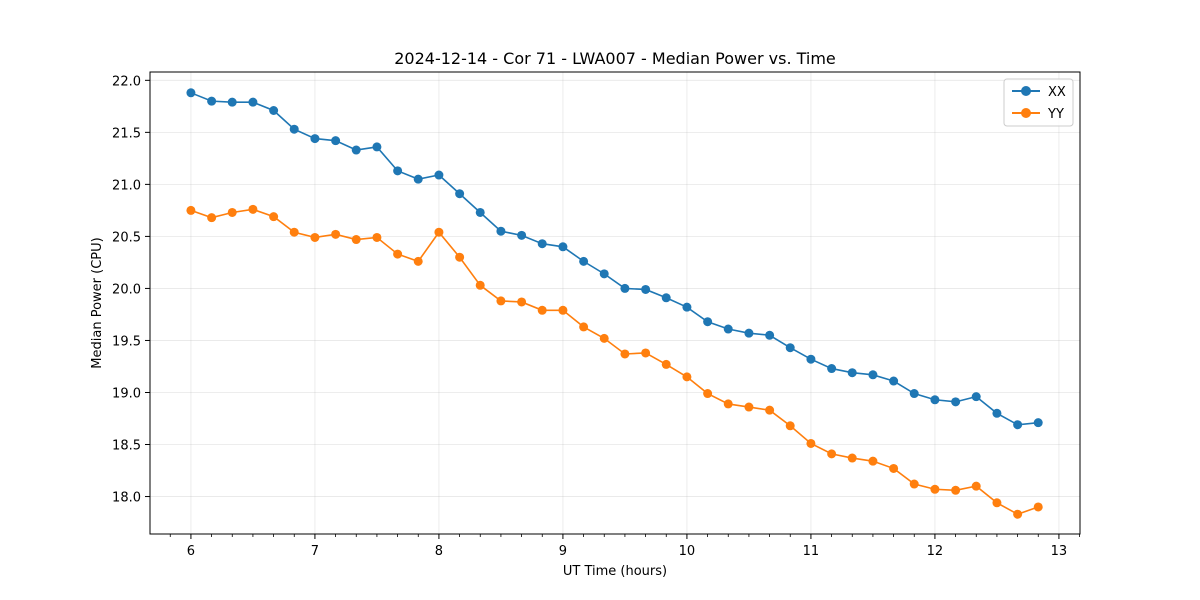  I want to click on y-tick-label: 20.5, so click(126, 237).